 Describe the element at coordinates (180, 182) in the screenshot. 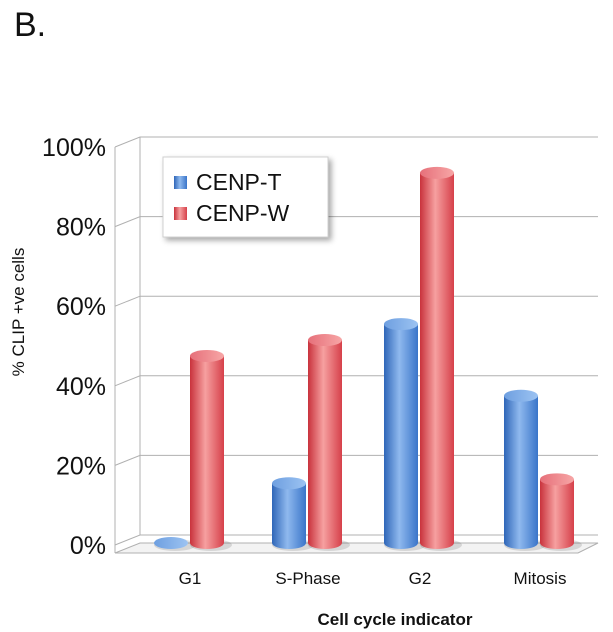

I see `legend-swatch-series1` at that location.